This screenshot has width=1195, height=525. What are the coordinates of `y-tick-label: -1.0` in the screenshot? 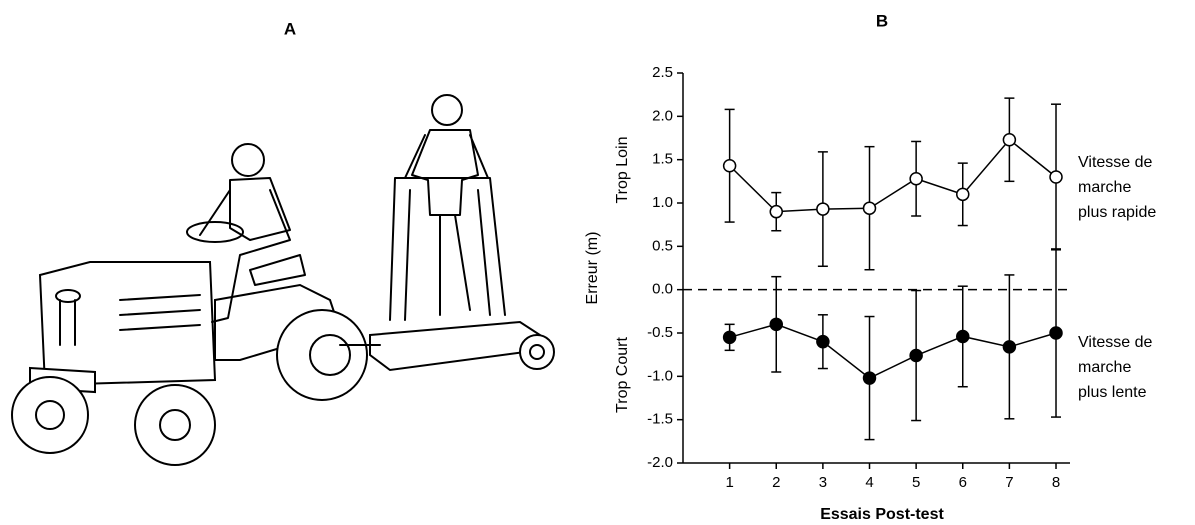 It's located at (660, 375).